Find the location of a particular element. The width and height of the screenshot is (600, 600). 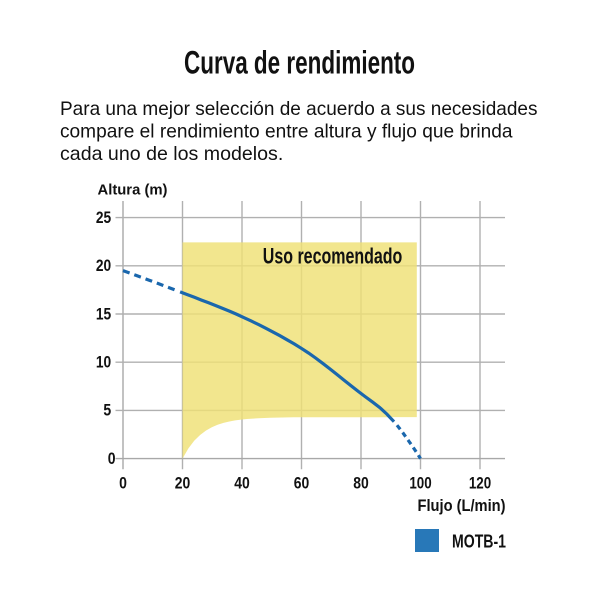

svg-text: Uso recomendado is located at coordinates (333, 256).